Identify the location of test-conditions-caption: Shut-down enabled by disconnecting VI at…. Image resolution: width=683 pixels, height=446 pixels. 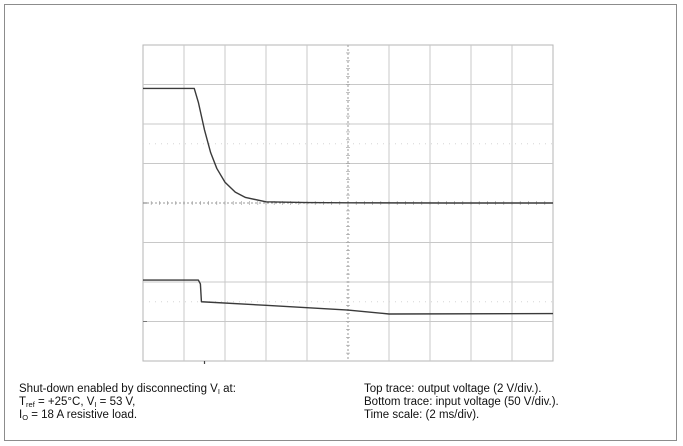
(127, 402).